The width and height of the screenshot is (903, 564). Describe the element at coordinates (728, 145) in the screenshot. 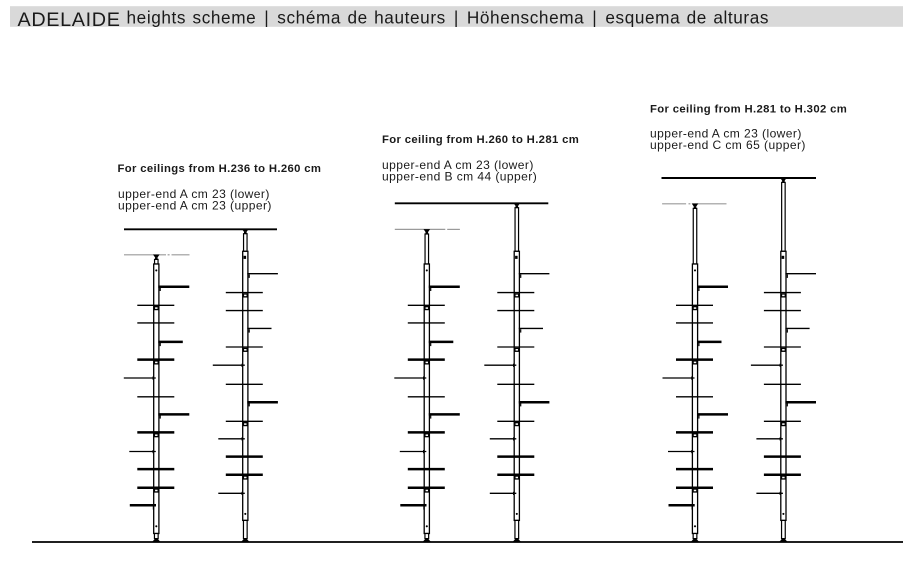

I see `svg-text: upper-end C cm 65 (upper)` at that location.